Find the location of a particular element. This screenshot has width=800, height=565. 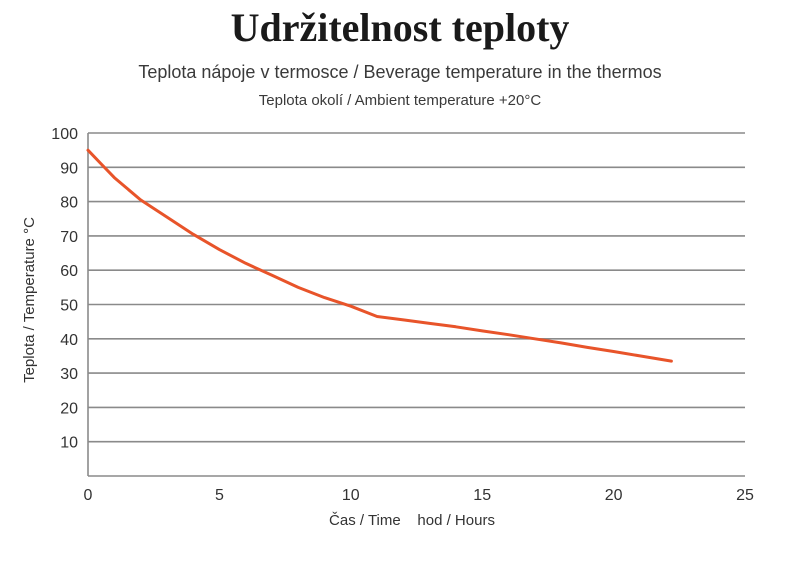

y-tick-90: 90 is located at coordinates (69, 168).